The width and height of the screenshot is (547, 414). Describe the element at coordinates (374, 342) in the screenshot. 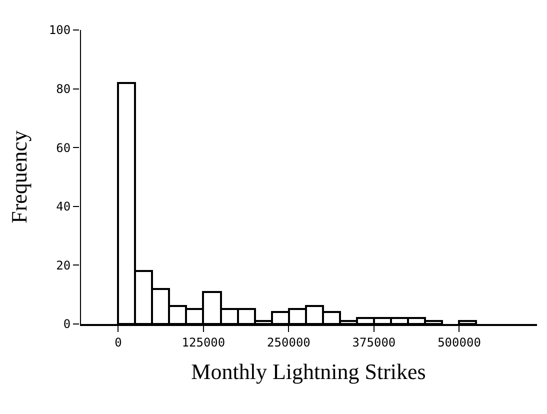

I see `x-tick-label: 375000` at that location.